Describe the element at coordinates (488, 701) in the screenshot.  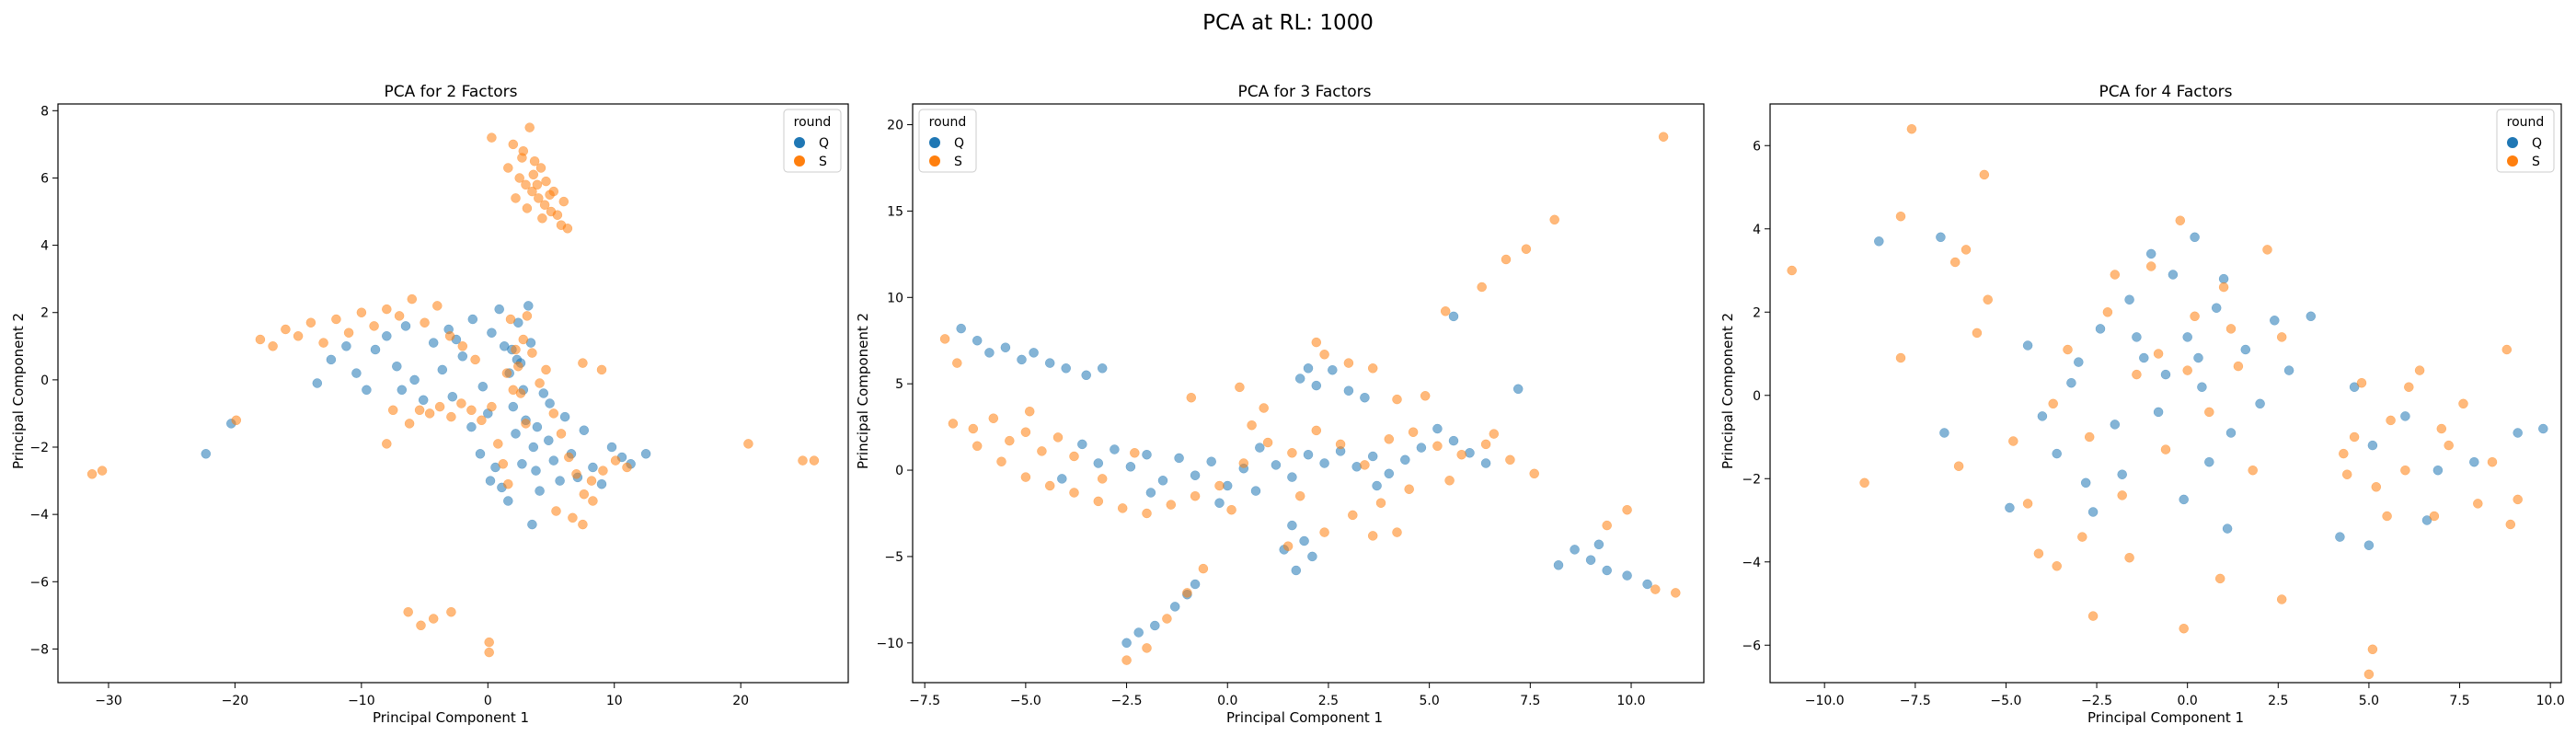
I see `x-tick-label: 0` at that location.